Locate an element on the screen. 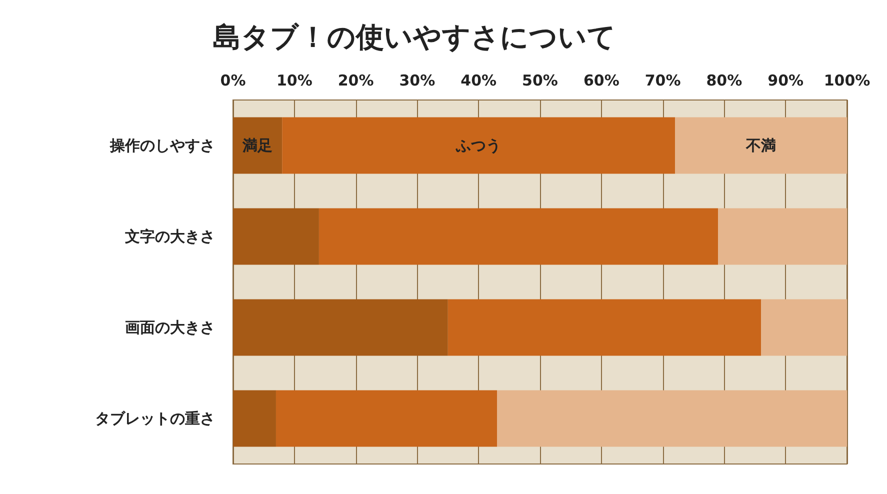 This screenshot has height=494, width=887. y-tick-label: 文字の大きさ is located at coordinates (169, 237).